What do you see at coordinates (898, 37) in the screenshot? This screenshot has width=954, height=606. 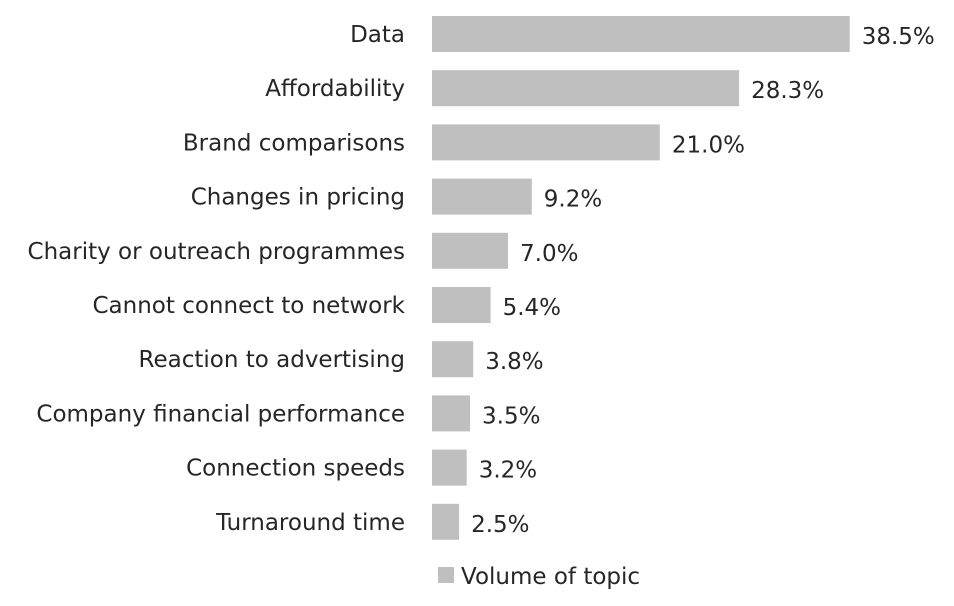 I see `data-label: 38.5%` at bounding box center [898, 37].